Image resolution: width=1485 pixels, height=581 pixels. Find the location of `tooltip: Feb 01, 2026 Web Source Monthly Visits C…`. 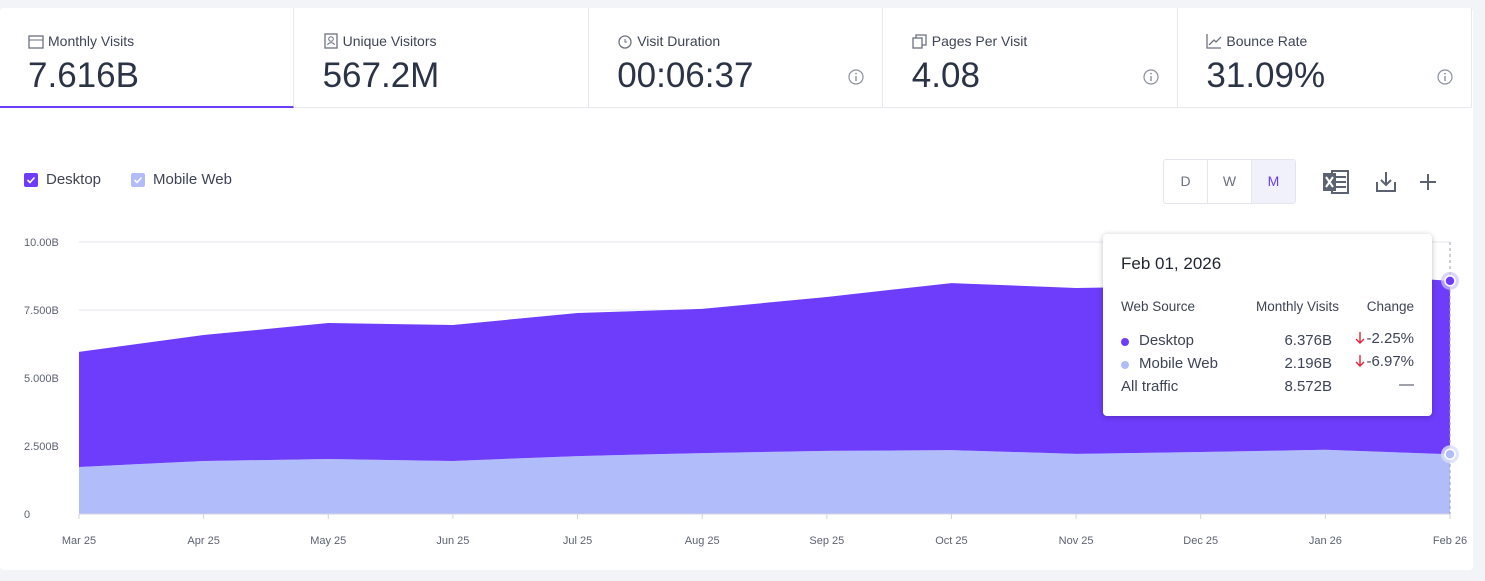

tooltip: Feb 01, 2026 Web Source Monthly Visits C… is located at coordinates (1267, 325).